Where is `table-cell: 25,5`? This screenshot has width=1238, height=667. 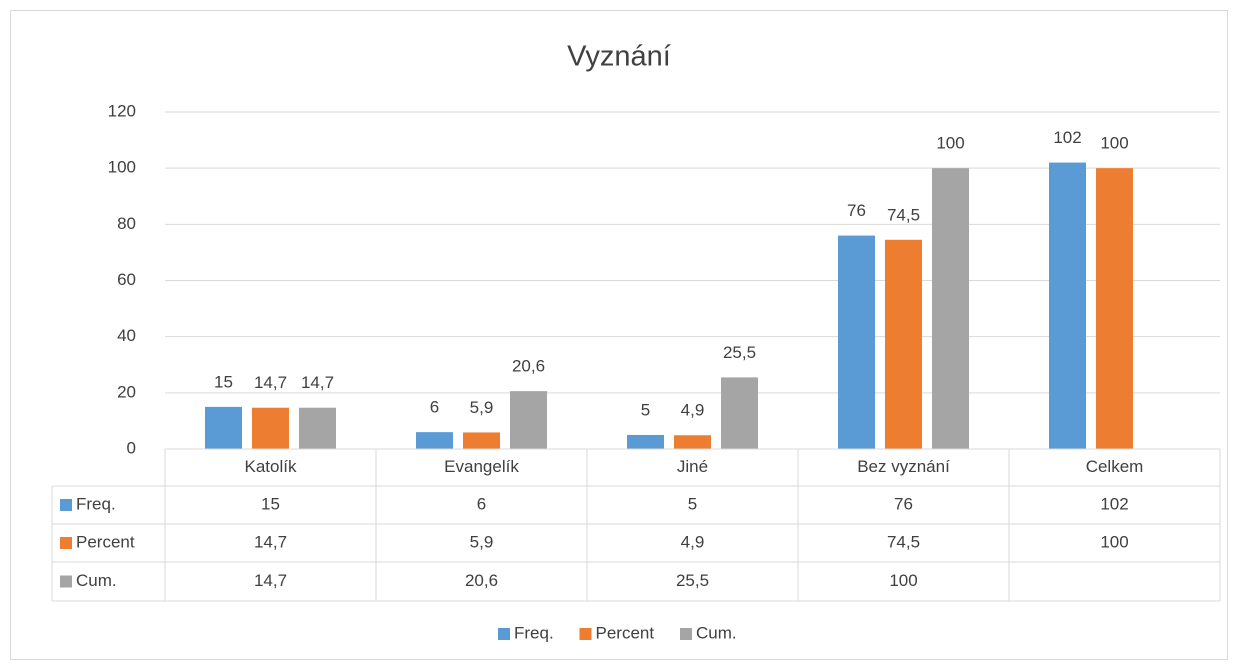
table-cell: 25,5 is located at coordinates (692, 580).